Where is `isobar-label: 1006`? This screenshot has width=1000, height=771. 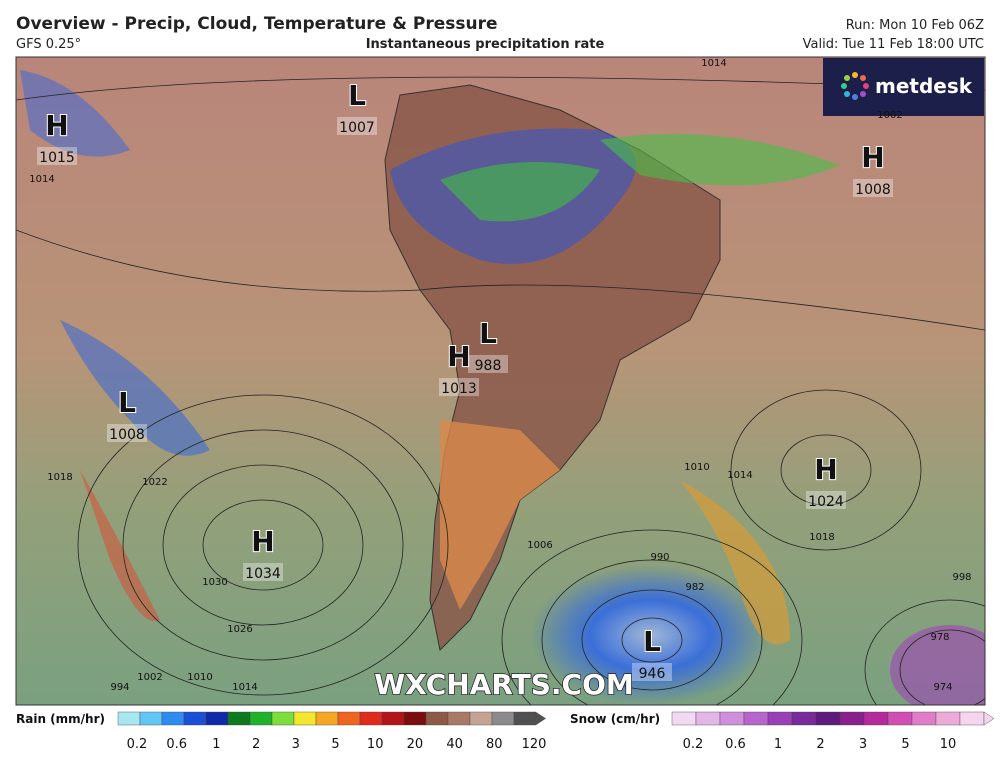
isobar-label: 1006 is located at coordinates (539, 545).